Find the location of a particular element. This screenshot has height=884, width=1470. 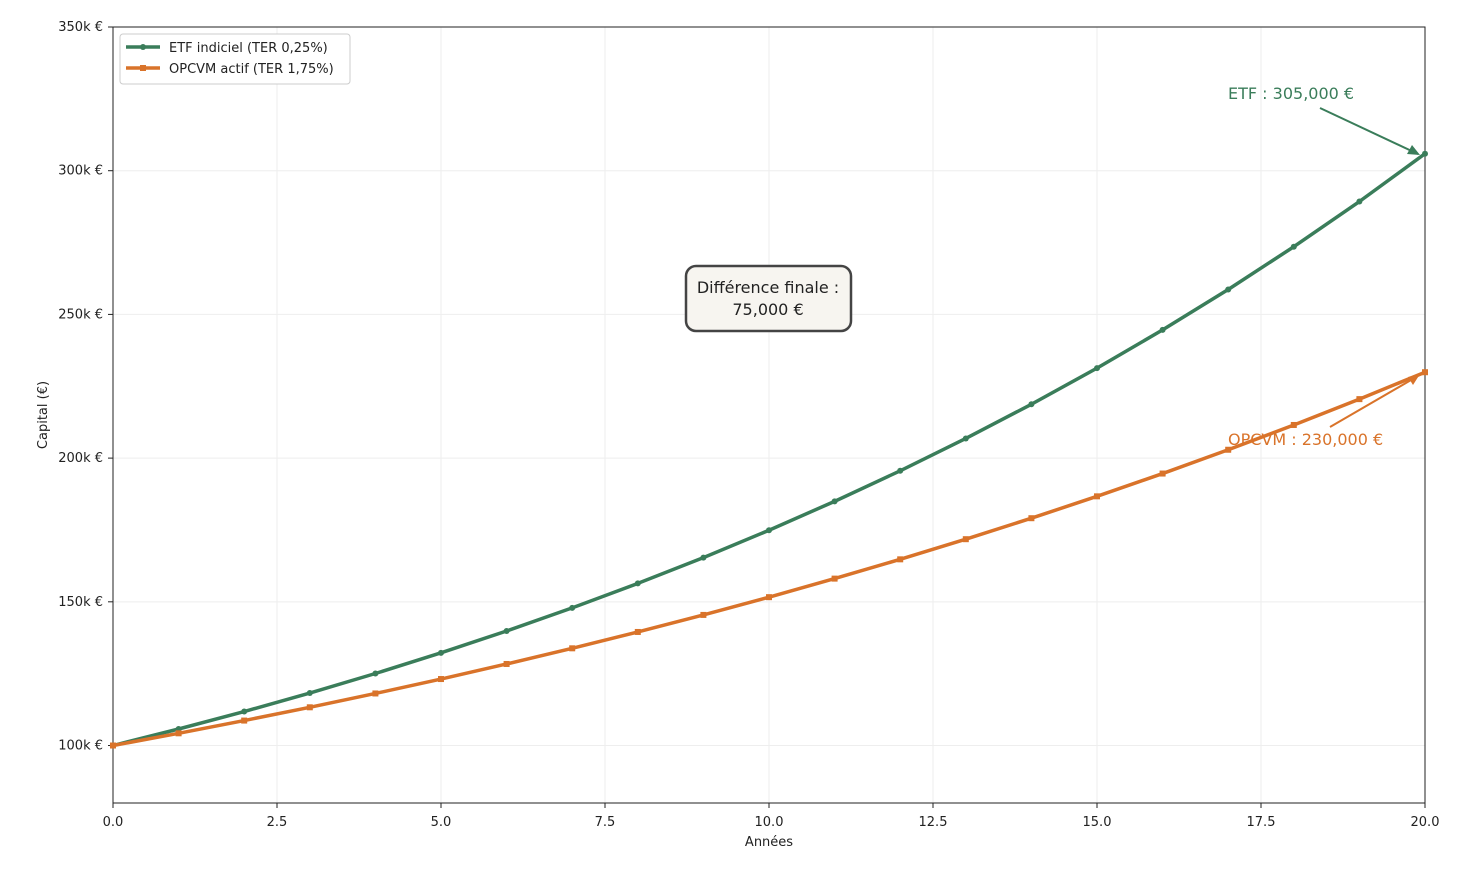

difference-textbox-frame is located at coordinates (768, 298).